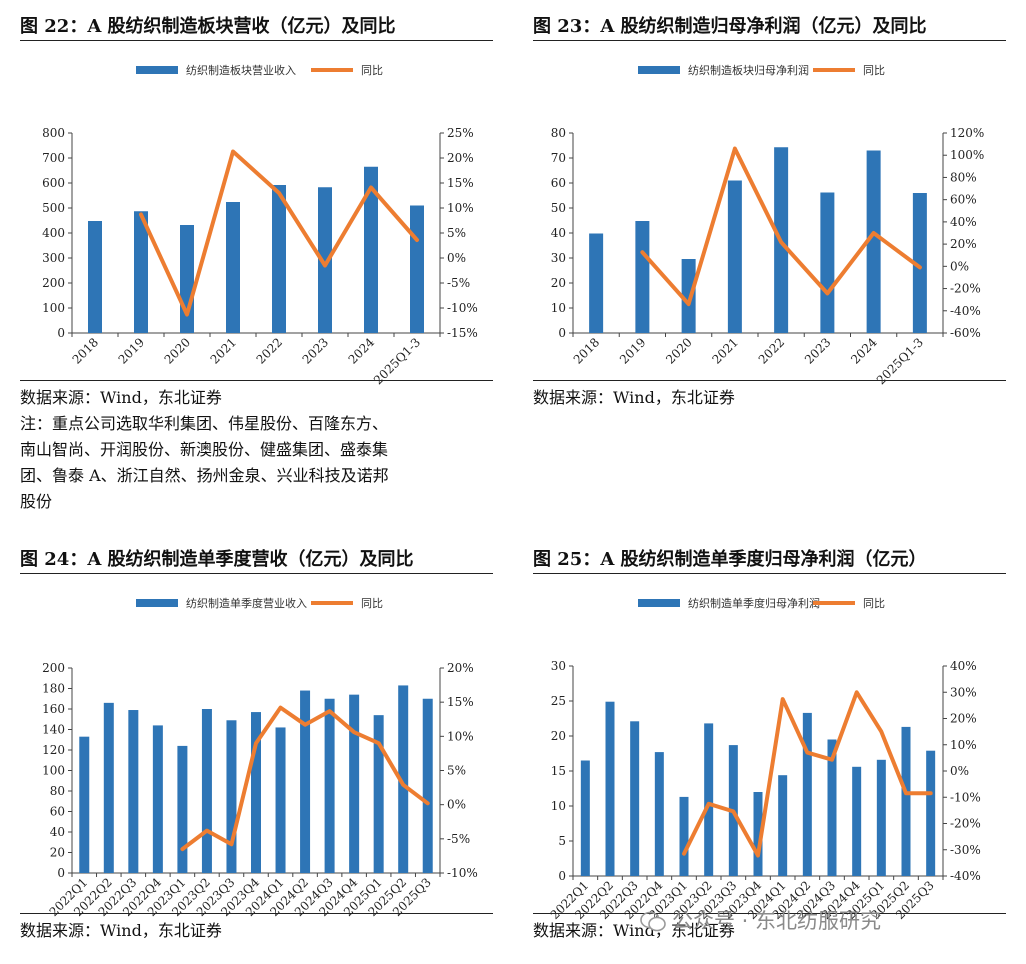  What do you see at coordinates (769, 40) in the screenshot?
I see `title-rule` at bounding box center [769, 40].